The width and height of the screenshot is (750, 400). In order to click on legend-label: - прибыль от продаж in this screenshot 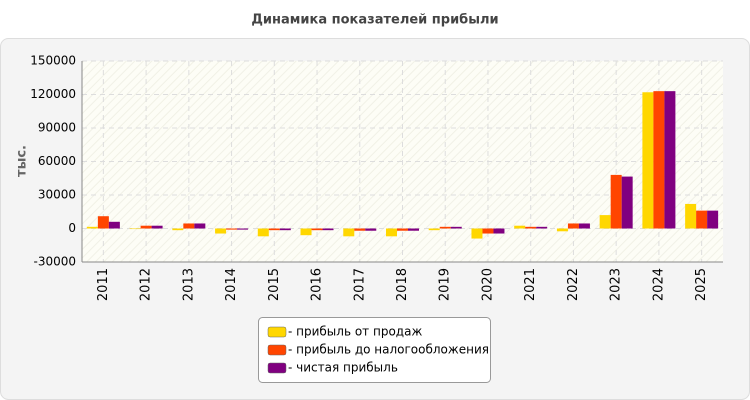, I will do `click(355, 332)`.